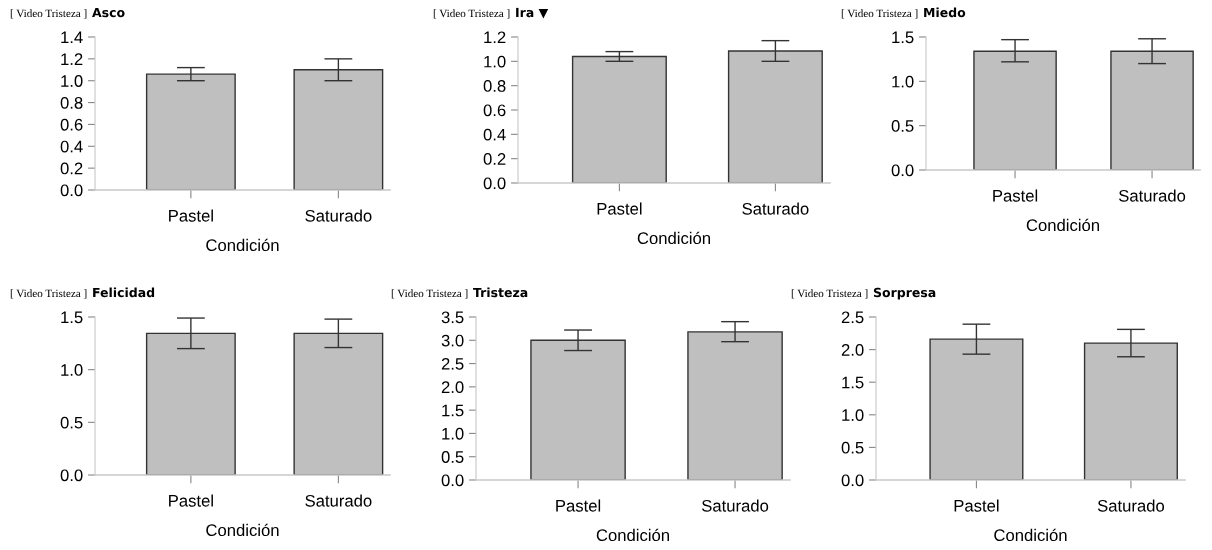 The image size is (1212, 550). Describe the element at coordinates (452, 317) in the screenshot. I see `y-tick-label: 3.5` at that location.